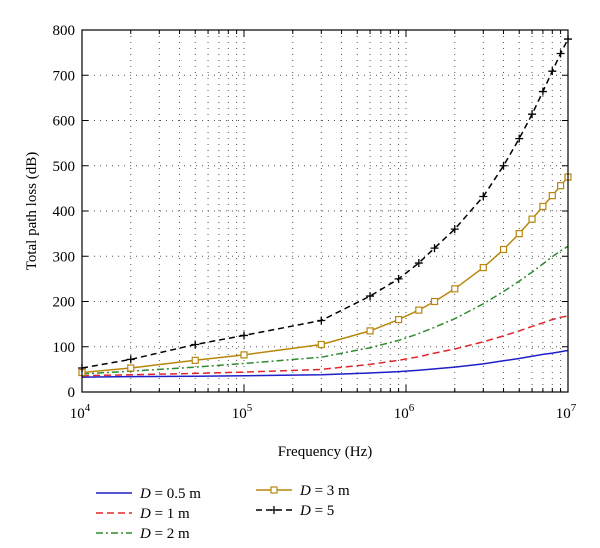 Image resolution: width=600 pixels, height=548 pixels. Describe the element at coordinates (64, 122) in the screenshot. I see `y-tick-label: 600` at that location.